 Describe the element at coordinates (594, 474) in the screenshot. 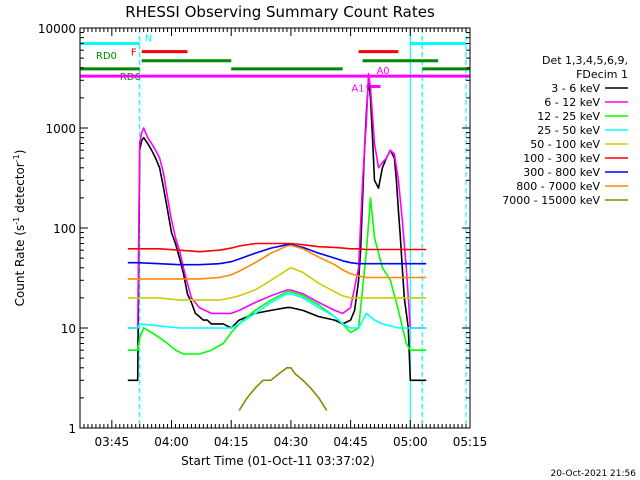

I see `timestamp: 20-Oct-2021 21:56` at that location.